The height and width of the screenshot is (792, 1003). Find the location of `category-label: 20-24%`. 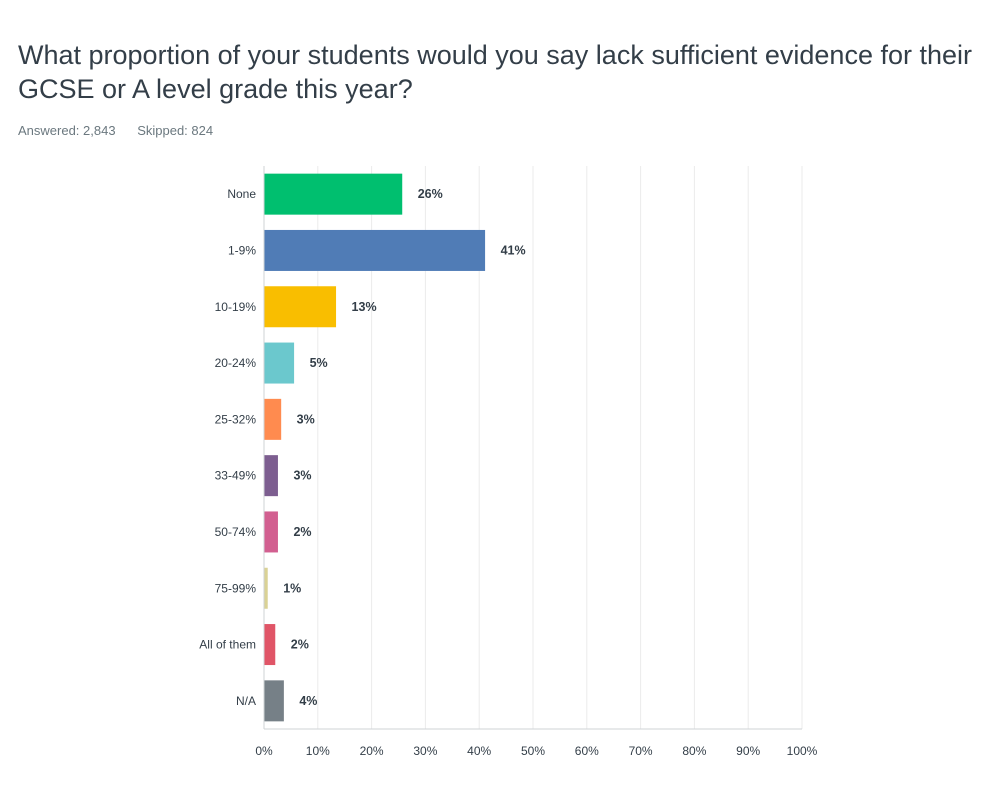

category-label: 20-24% is located at coordinates (236, 363).